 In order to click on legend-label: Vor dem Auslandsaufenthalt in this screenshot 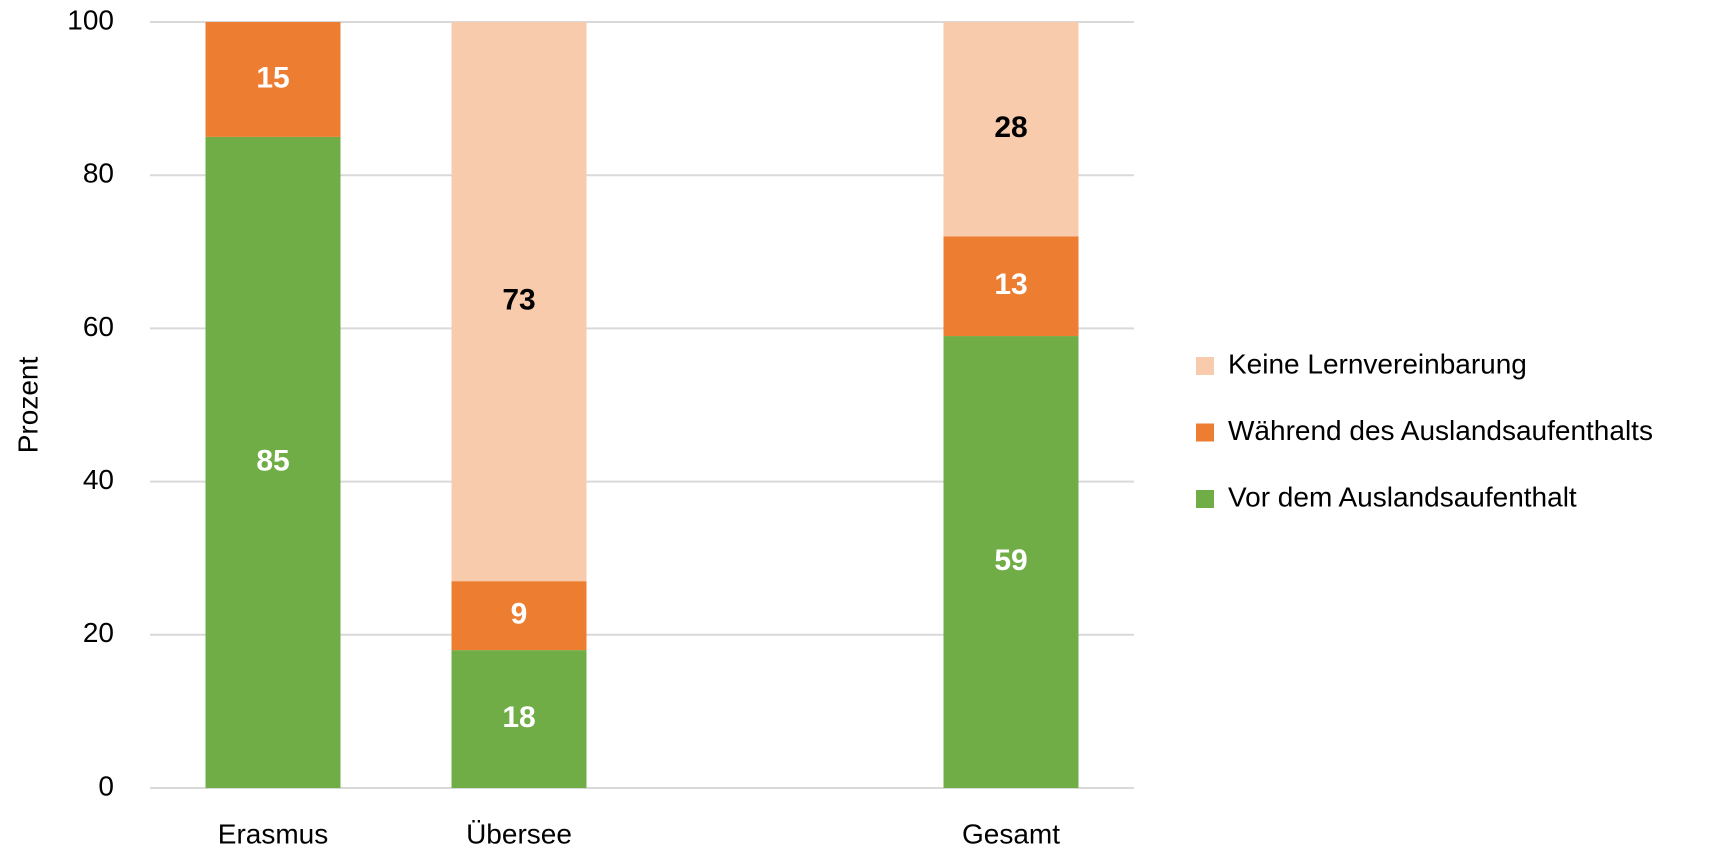, I will do `click(1402, 496)`.